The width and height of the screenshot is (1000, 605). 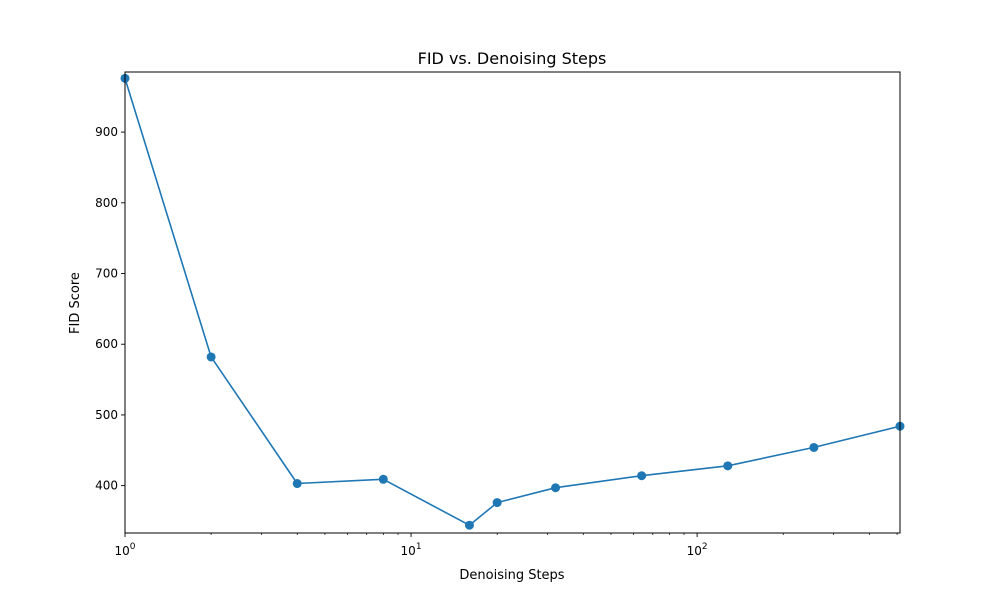 What do you see at coordinates (106, 274) in the screenshot?
I see `y-tick-label: 700` at bounding box center [106, 274].